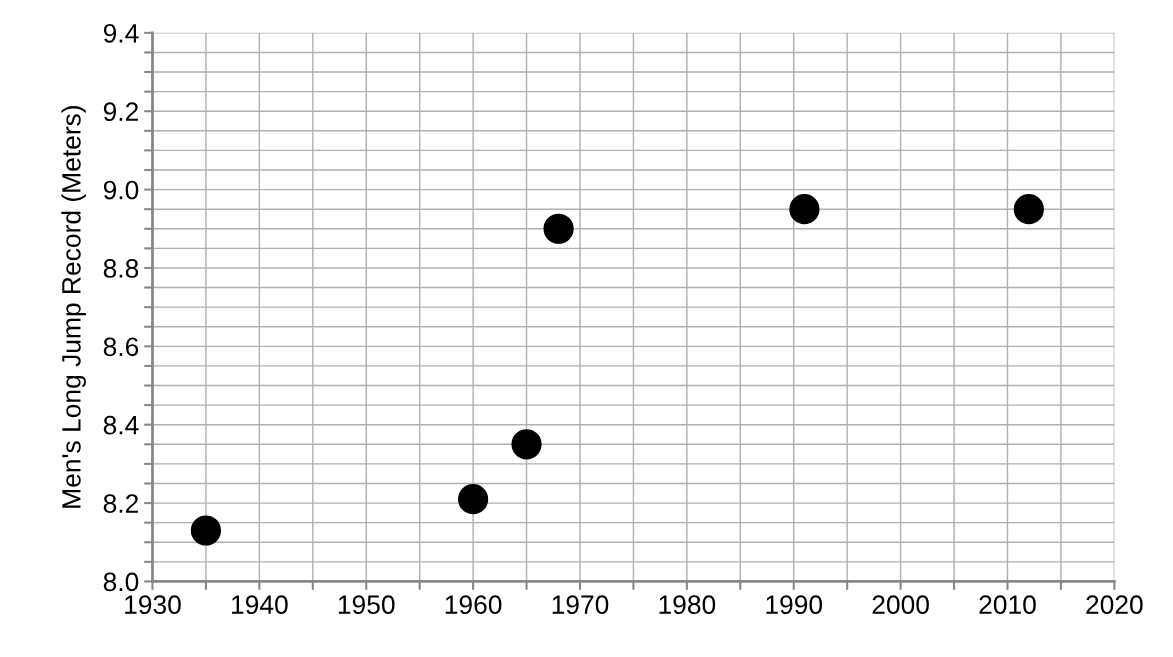 The height and width of the screenshot is (657, 1173). I want to click on x-tick-label: 2010, so click(1007, 605).